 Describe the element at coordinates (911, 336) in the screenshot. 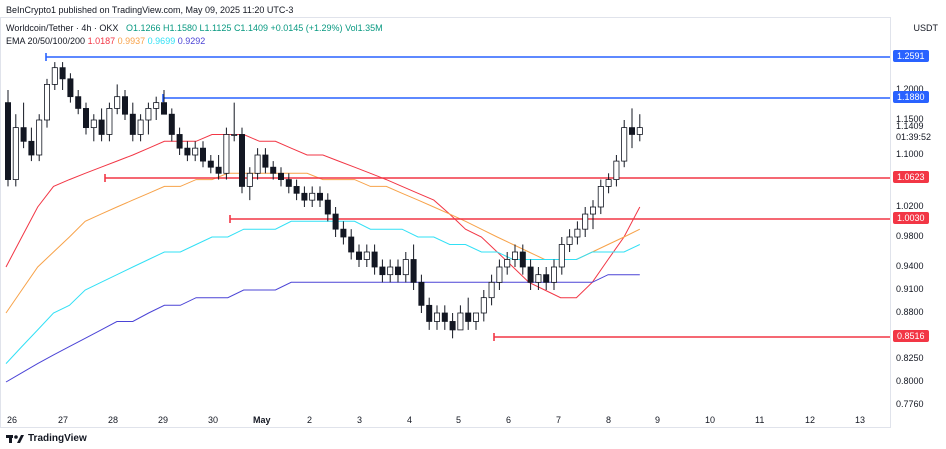

I see `level-tag: 0.8516` at that location.